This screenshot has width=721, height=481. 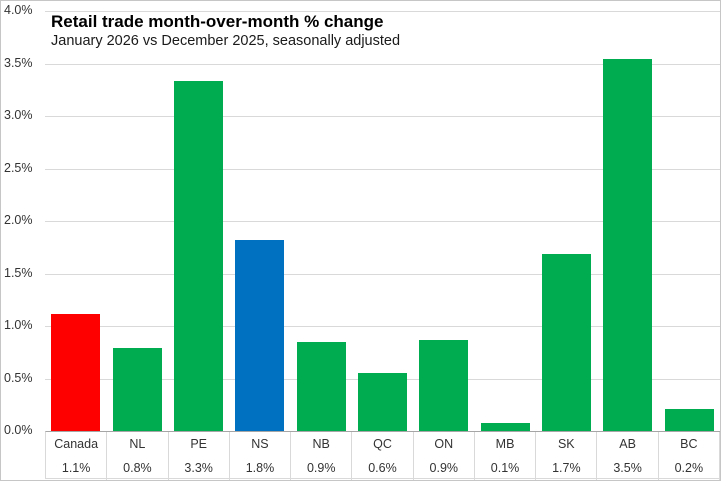 I want to click on bar-on, so click(x=443, y=385).